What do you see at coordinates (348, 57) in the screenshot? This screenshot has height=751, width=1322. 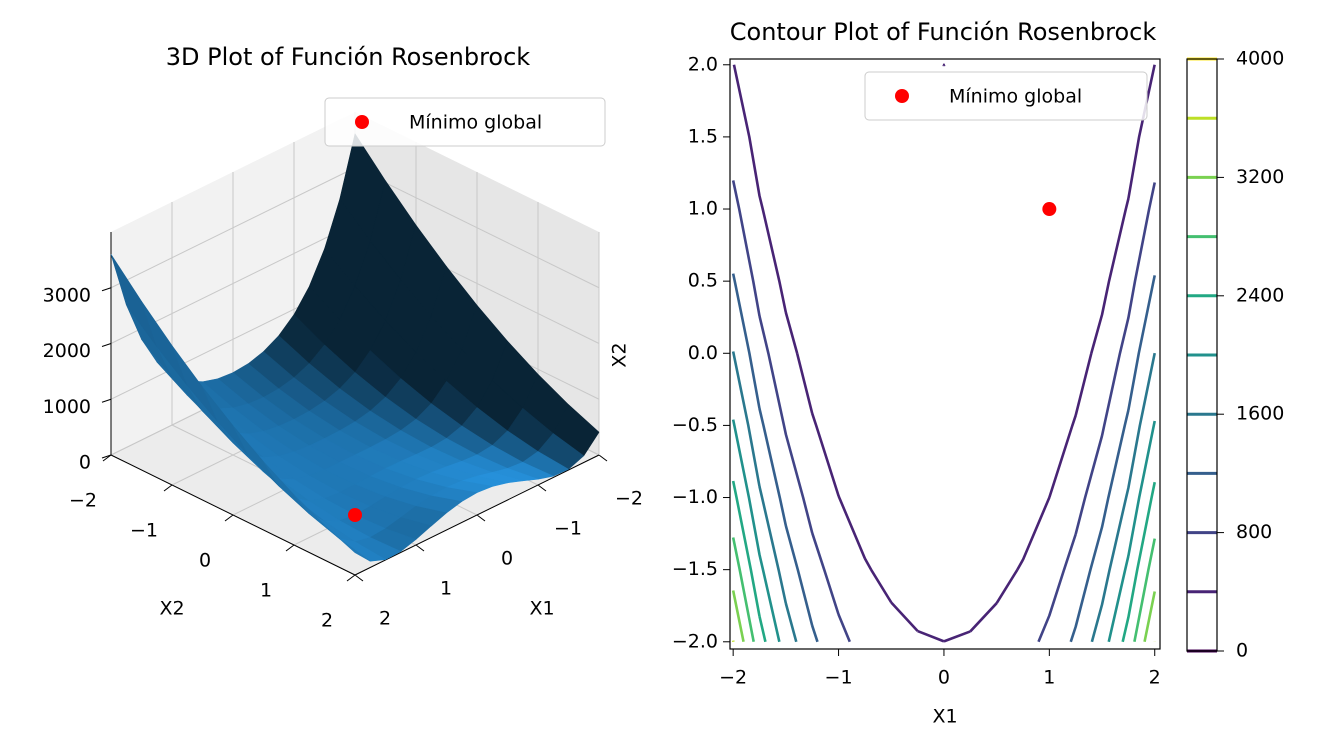 I see `chart-title: 3D Plot of Función Rosenbrock` at bounding box center [348, 57].